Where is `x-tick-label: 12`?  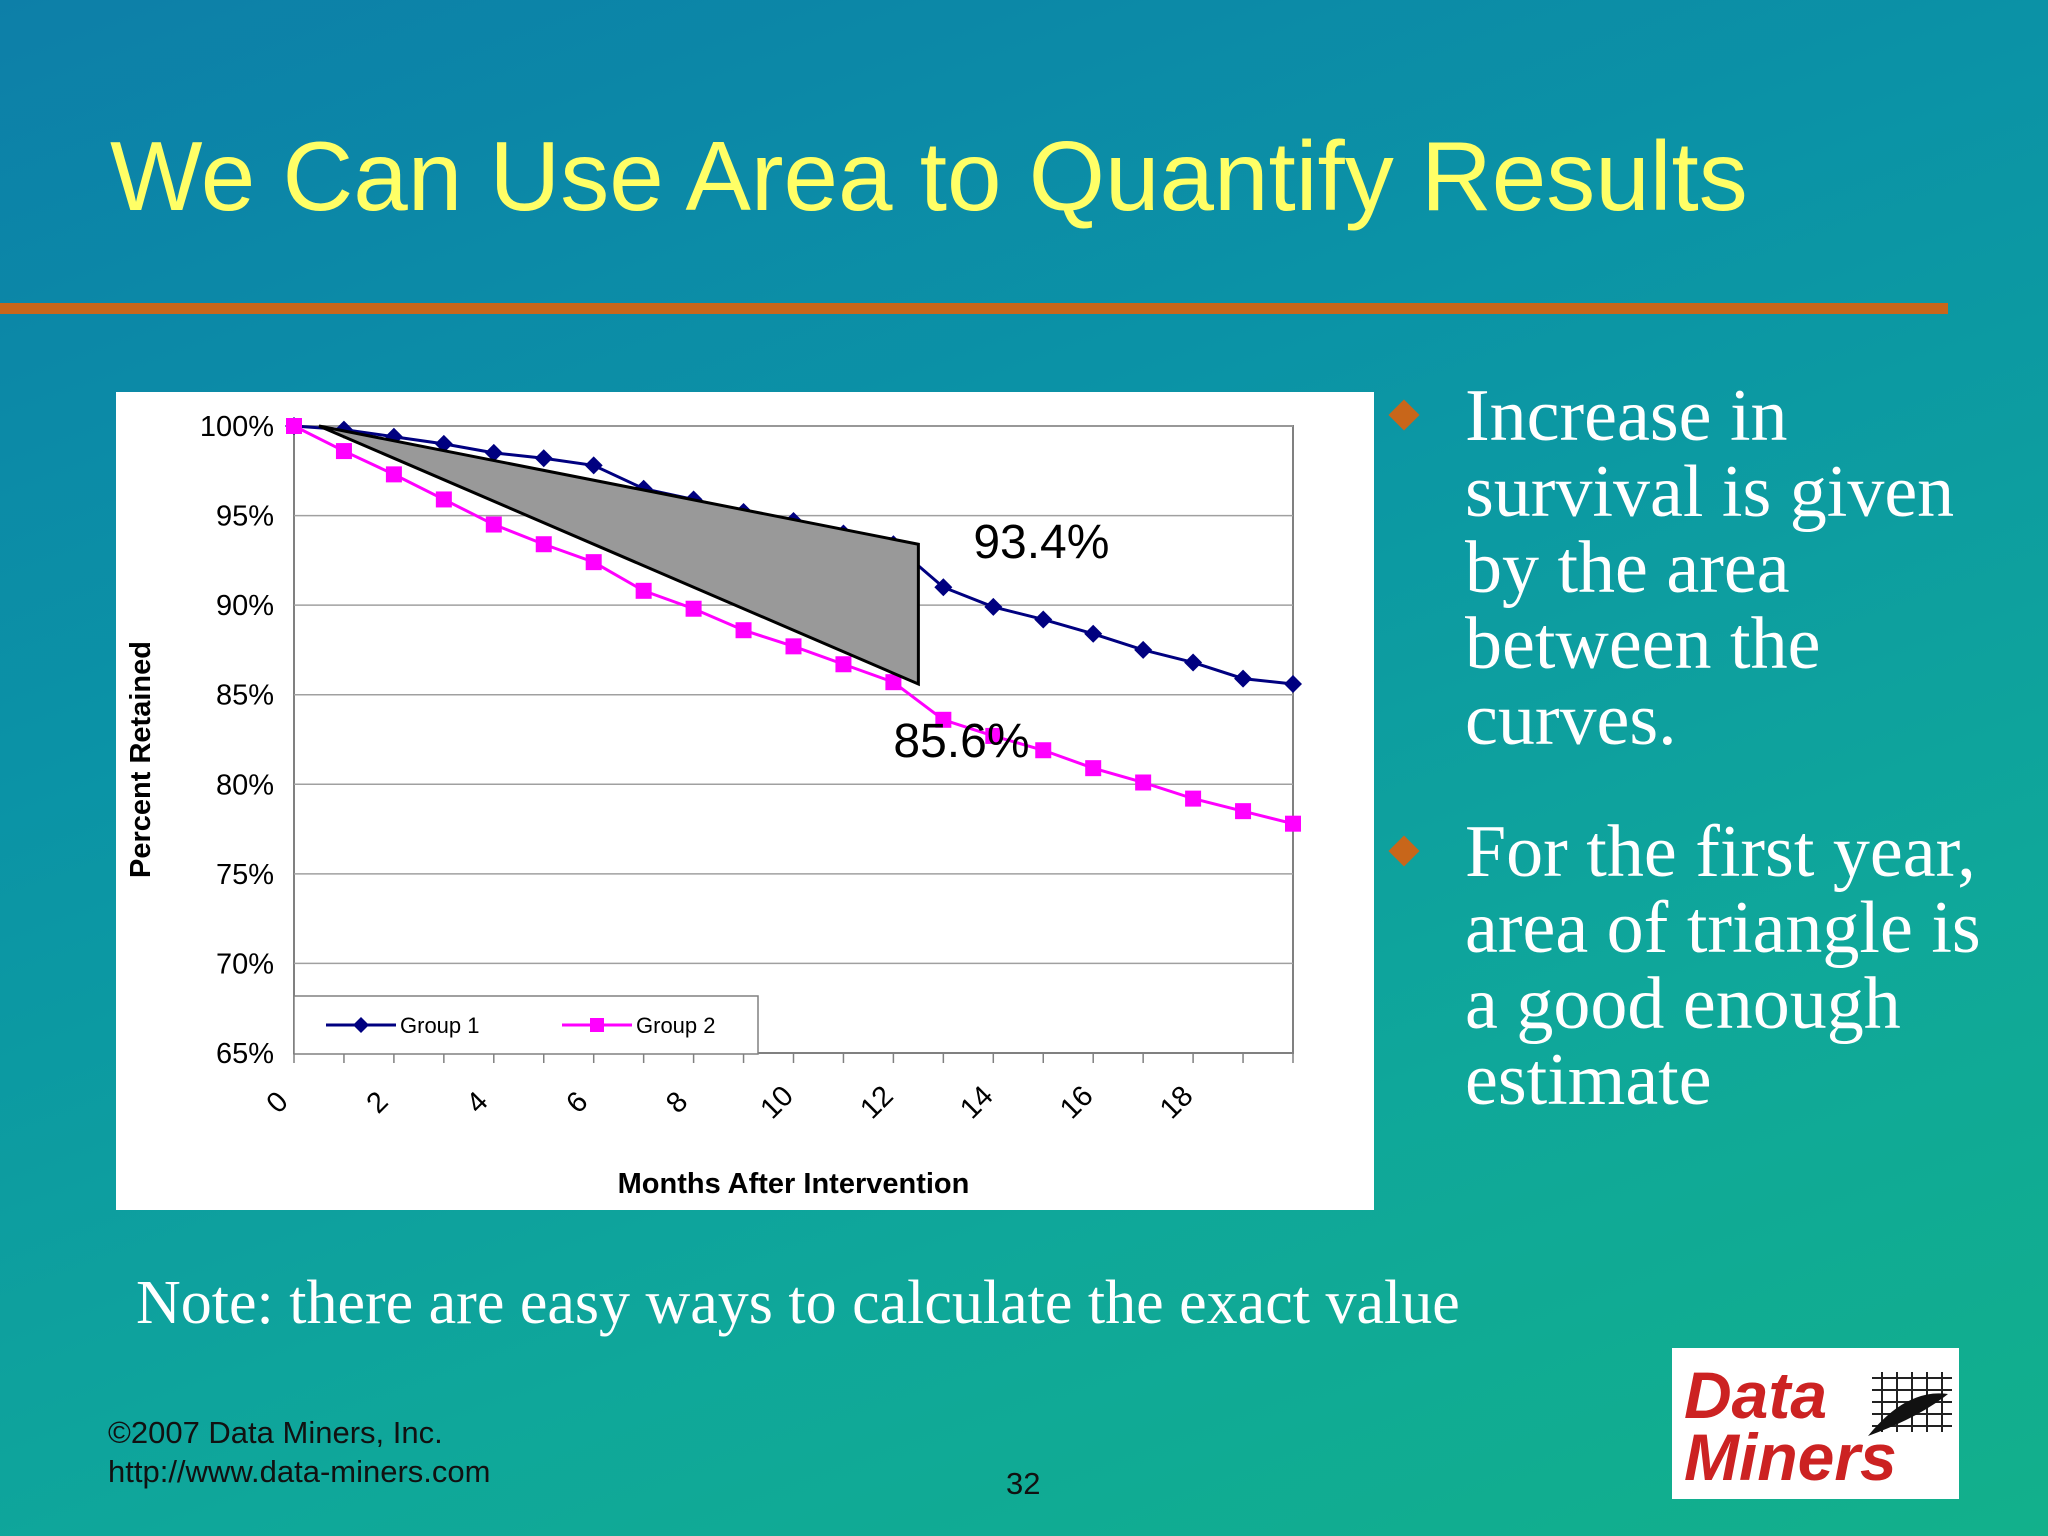
x-tick-label: 12 is located at coordinates (876, 1102).